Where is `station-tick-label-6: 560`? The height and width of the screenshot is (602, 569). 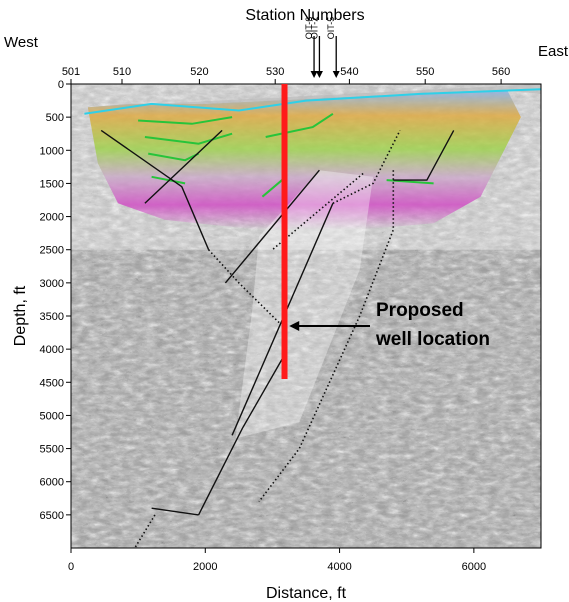 station-tick-label-6: 560 is located at coordinates (501, 72).